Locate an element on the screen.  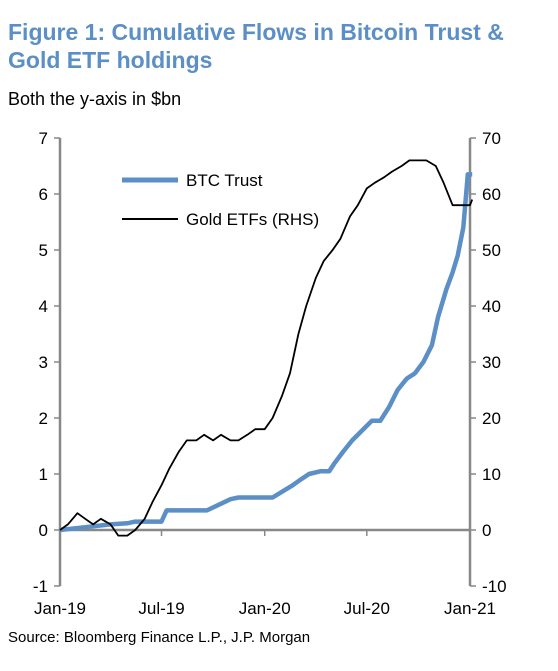
x-tick-label: Jul-20 is located at coordinates (367, 608).